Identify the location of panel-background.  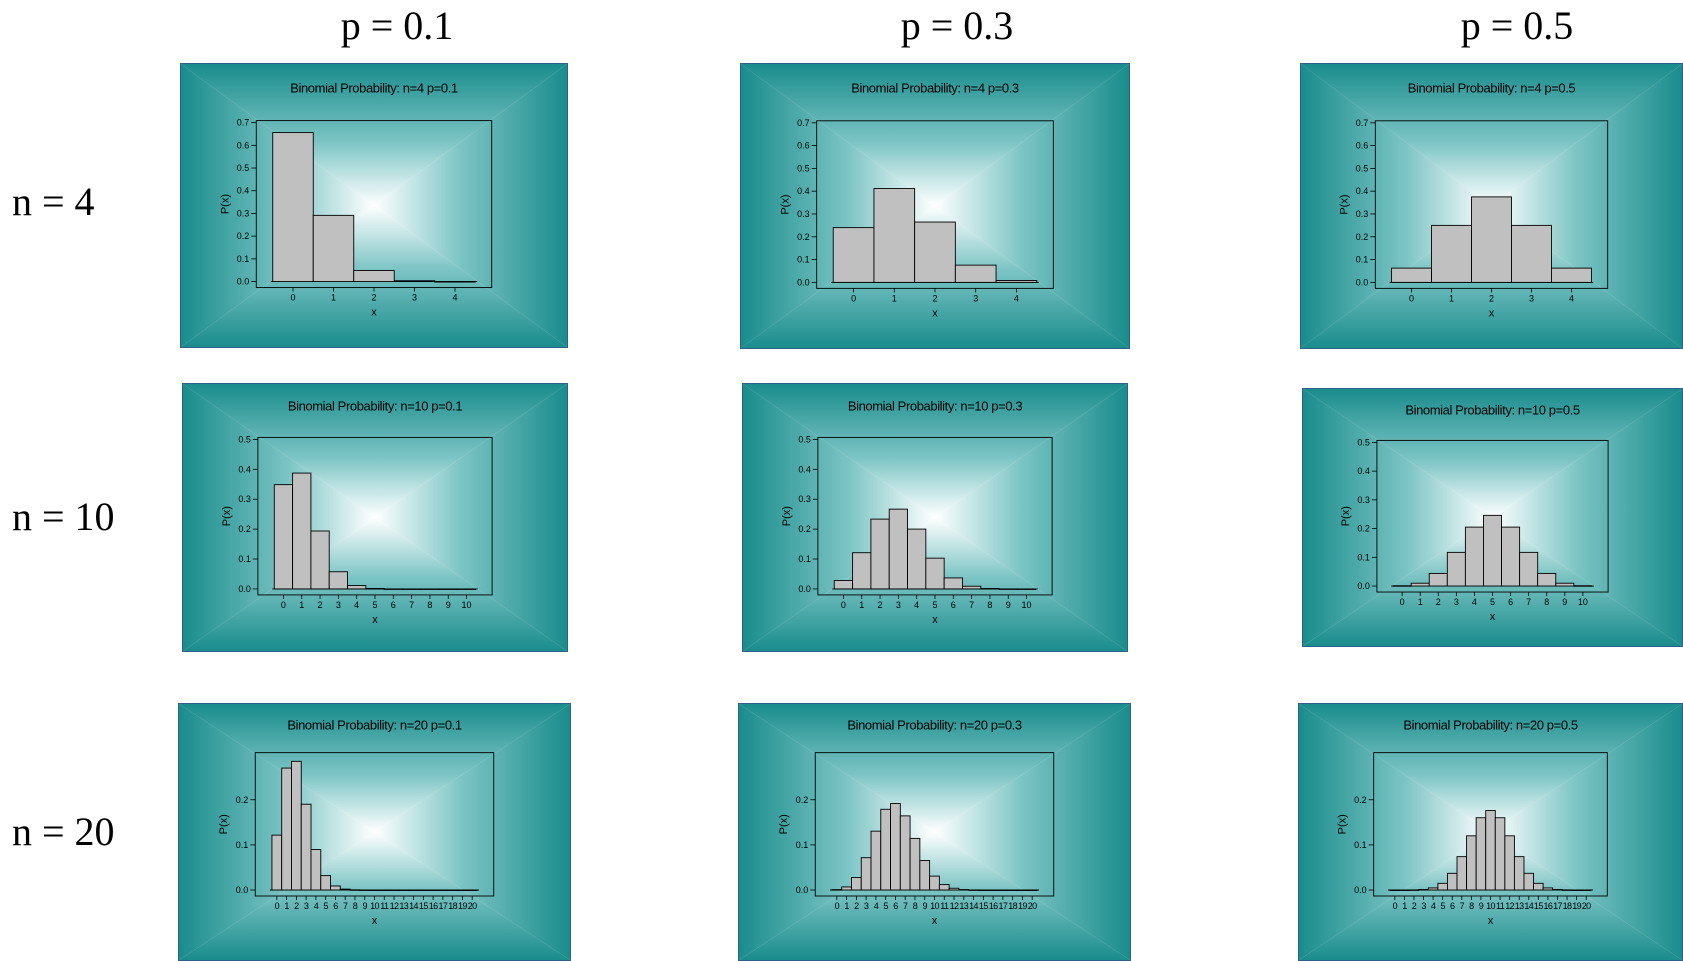
(935, 517).